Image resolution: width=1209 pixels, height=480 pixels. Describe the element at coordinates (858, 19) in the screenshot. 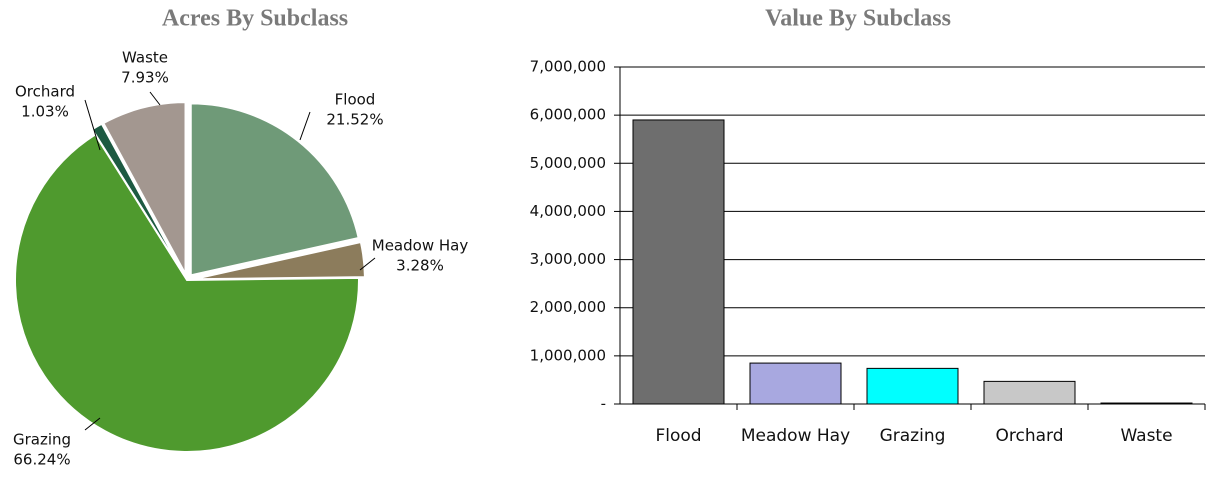

I see `bar-title: Value By Subclass` at that location.